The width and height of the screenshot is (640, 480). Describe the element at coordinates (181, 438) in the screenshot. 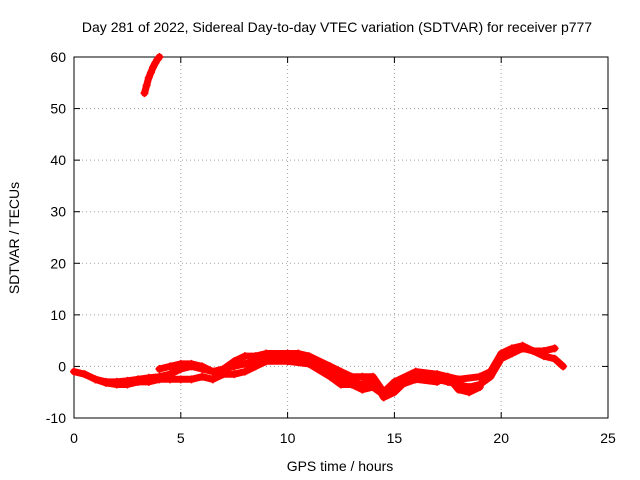

I see `x-tick-label: 5` at that location.